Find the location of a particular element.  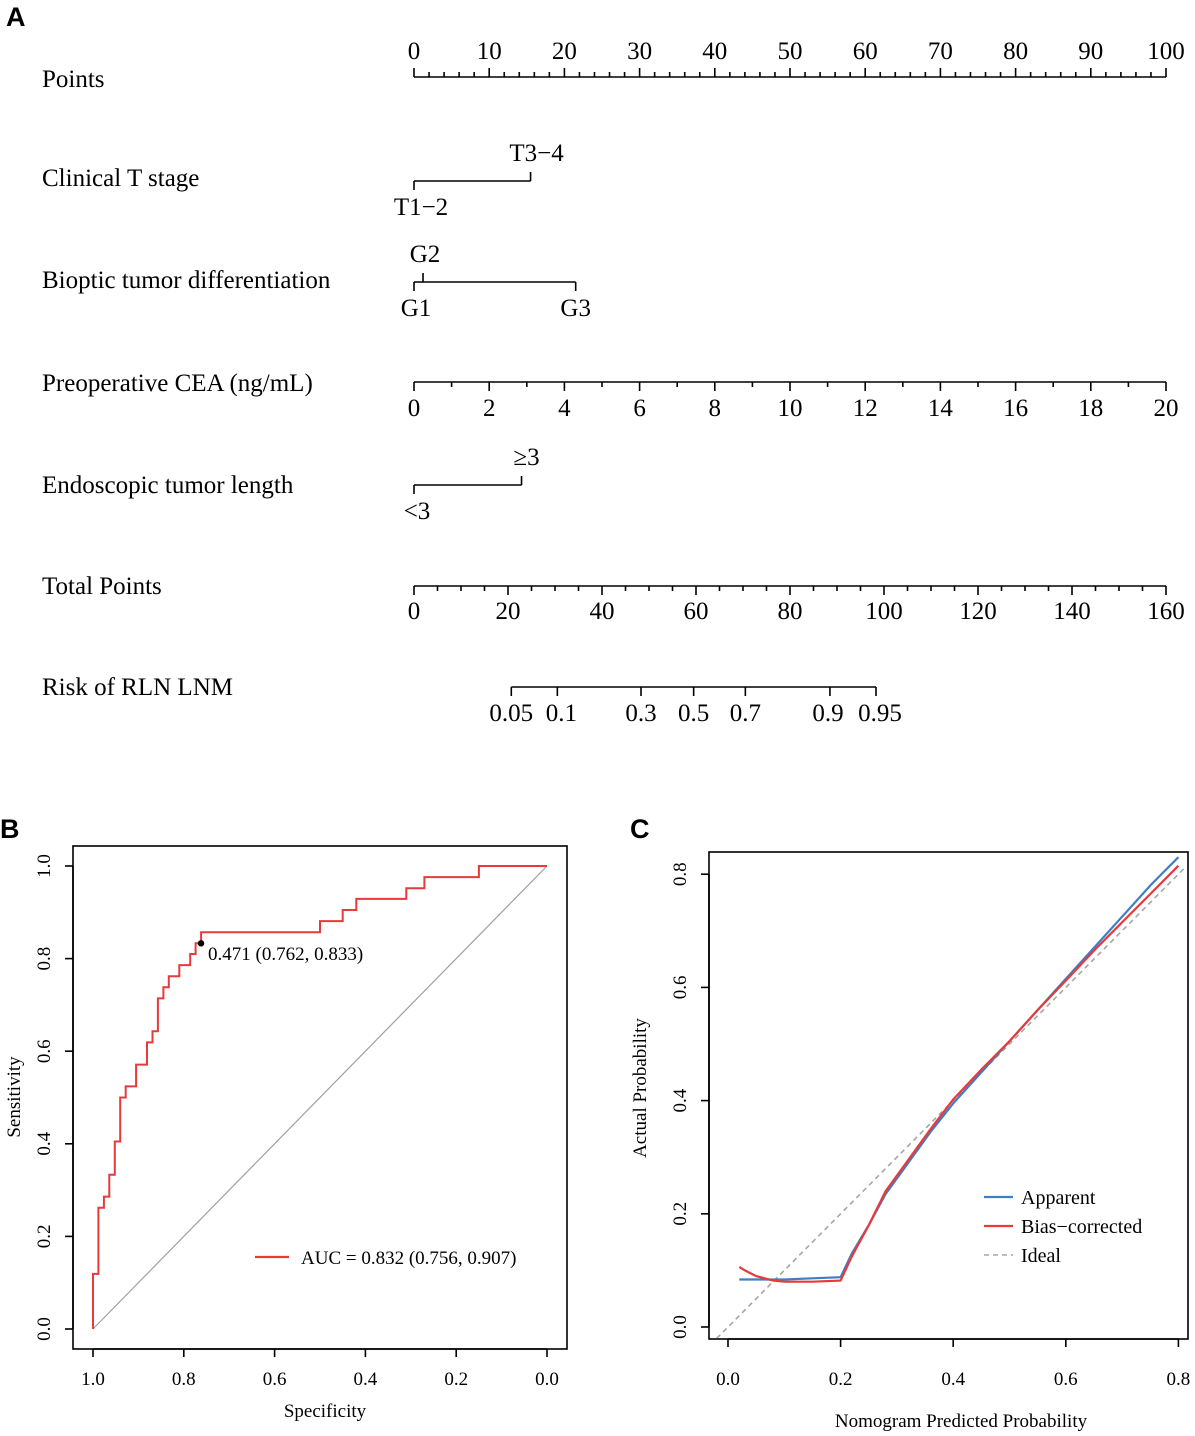

t-stage-level-label: T1−2 is located at coordinates (421, 207).